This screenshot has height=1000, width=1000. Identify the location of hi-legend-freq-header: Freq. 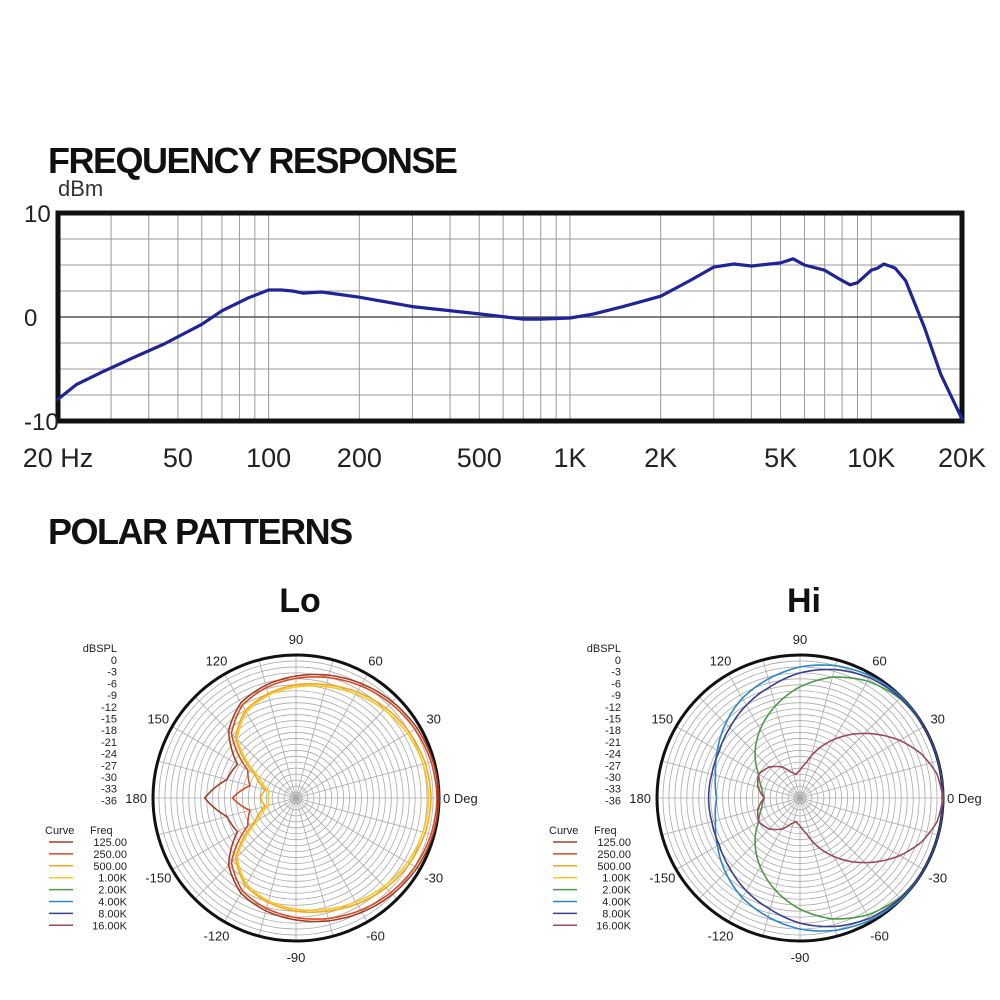
(605, 831).